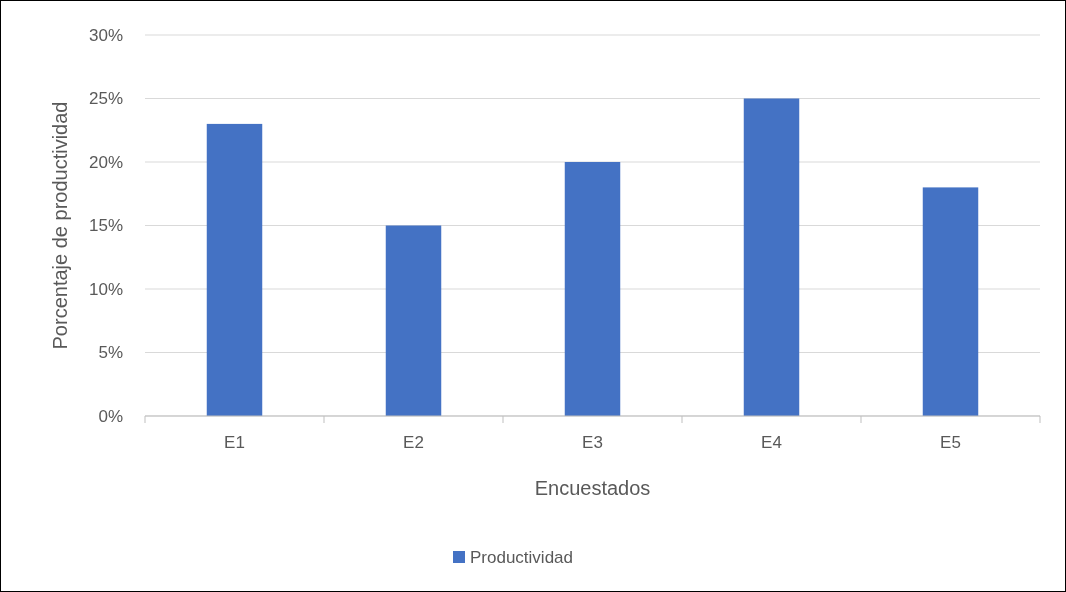 The height and width of the screenshot is (592, 1066). I want to click on y-tick-label: 5%, so click(110, 353).